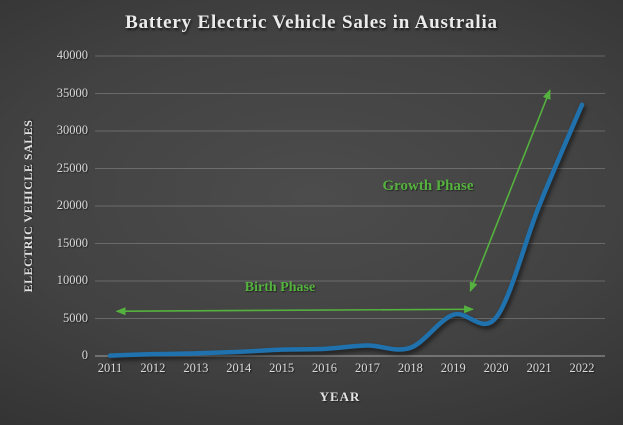  Describe the element at coordinates (196, 368) in the screenshot. I see `x-tick-label: 2013` at that location.